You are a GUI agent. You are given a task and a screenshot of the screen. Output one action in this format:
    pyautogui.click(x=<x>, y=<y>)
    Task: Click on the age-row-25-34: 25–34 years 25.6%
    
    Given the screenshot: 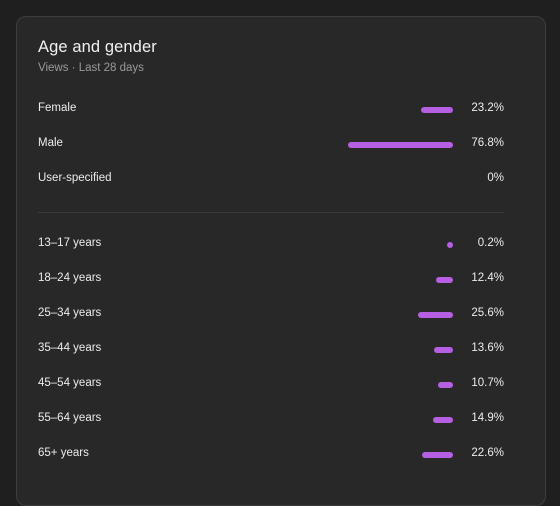 What is the action you would take?
    pyautogui.click(x=271, y=315)
    